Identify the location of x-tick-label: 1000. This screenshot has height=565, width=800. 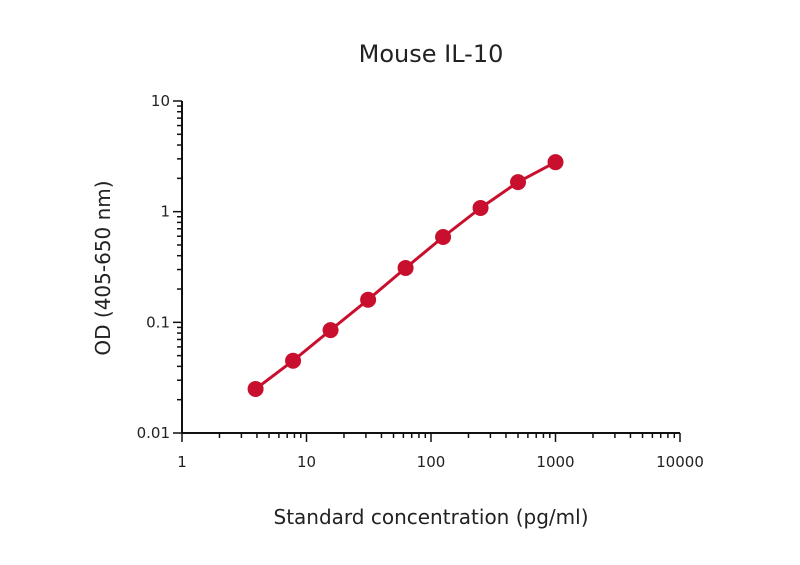
(555, 462).